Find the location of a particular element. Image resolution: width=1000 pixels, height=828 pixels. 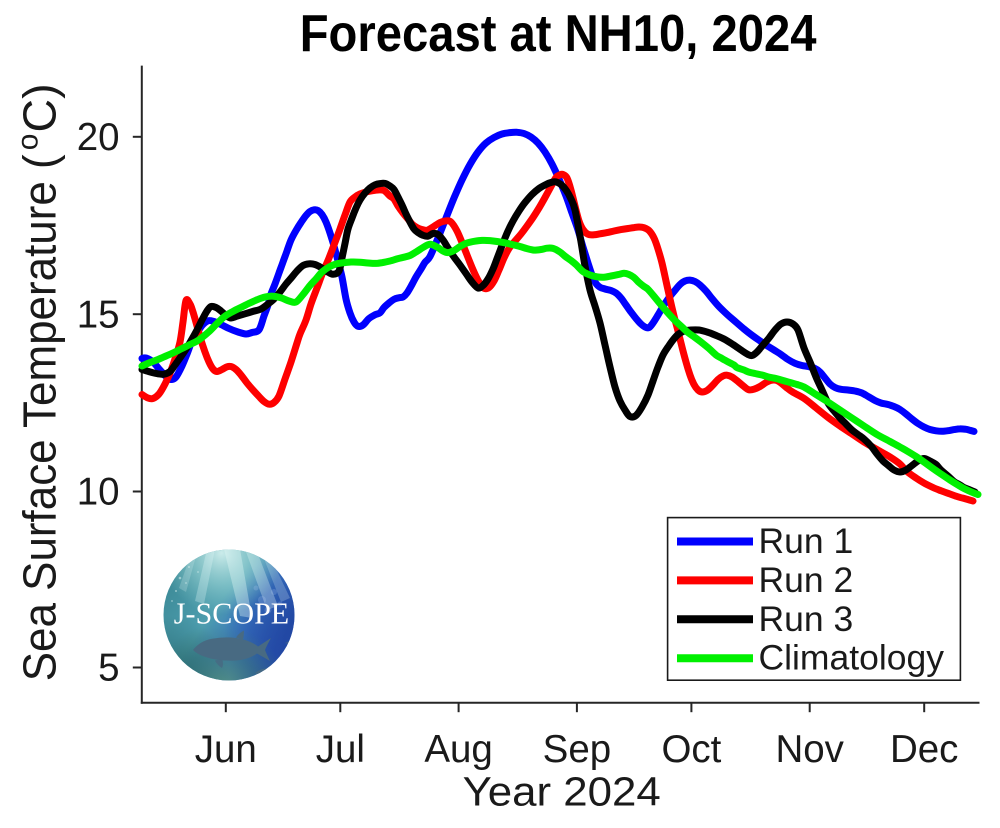

svg-text: Forecast at NH10, 2024 is located at coordinates (558, 34).